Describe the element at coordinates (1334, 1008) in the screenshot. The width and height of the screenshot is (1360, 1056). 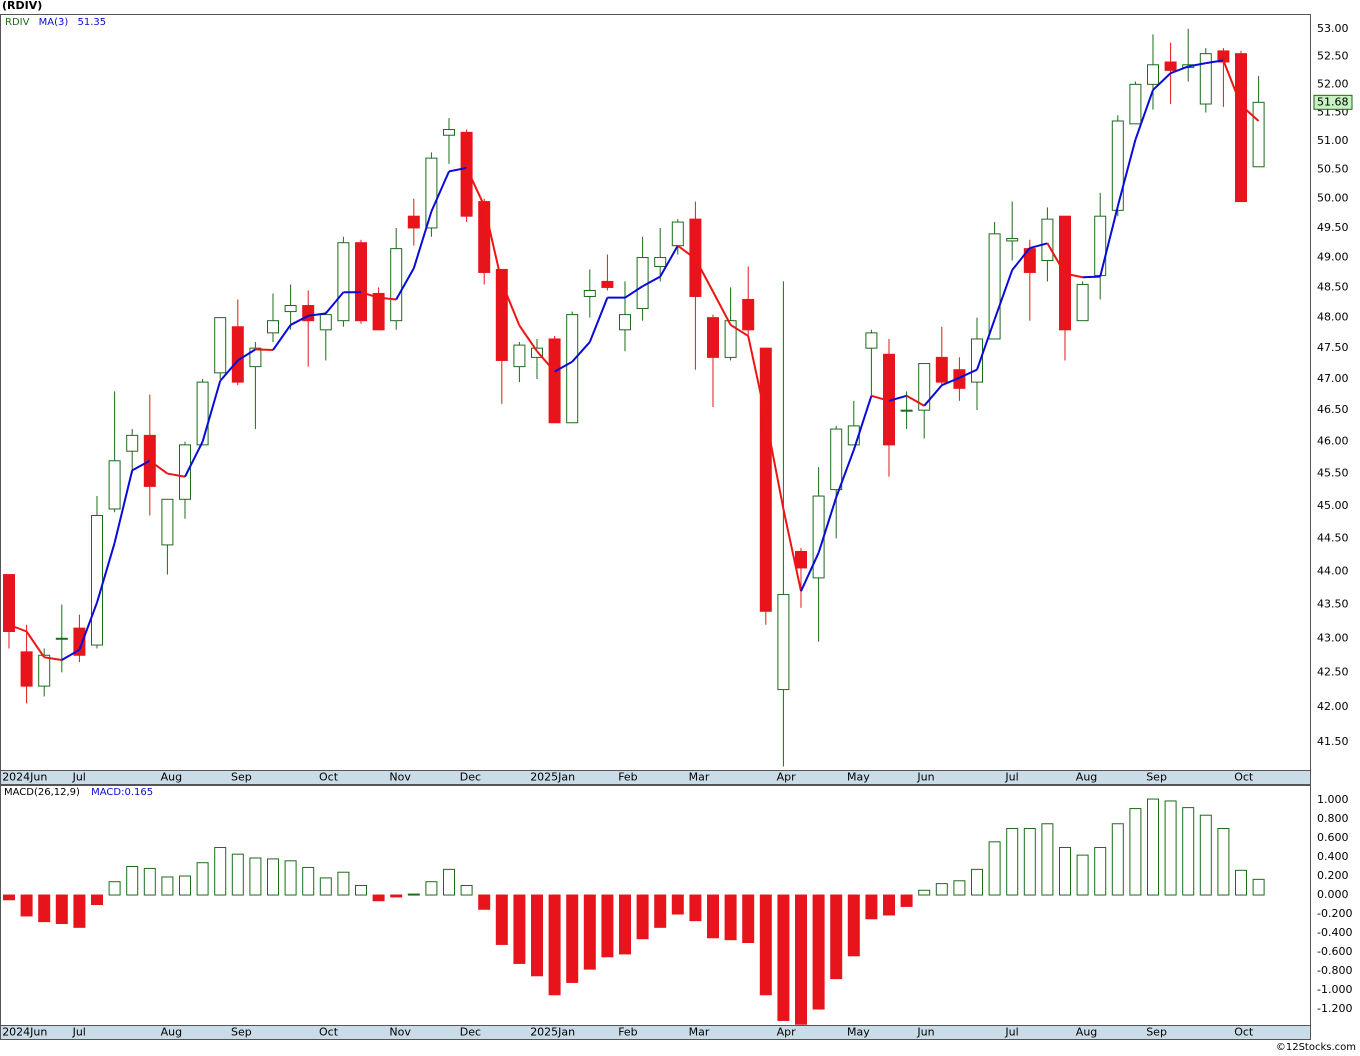
I see `y-tick-label: -1.200` at that location.